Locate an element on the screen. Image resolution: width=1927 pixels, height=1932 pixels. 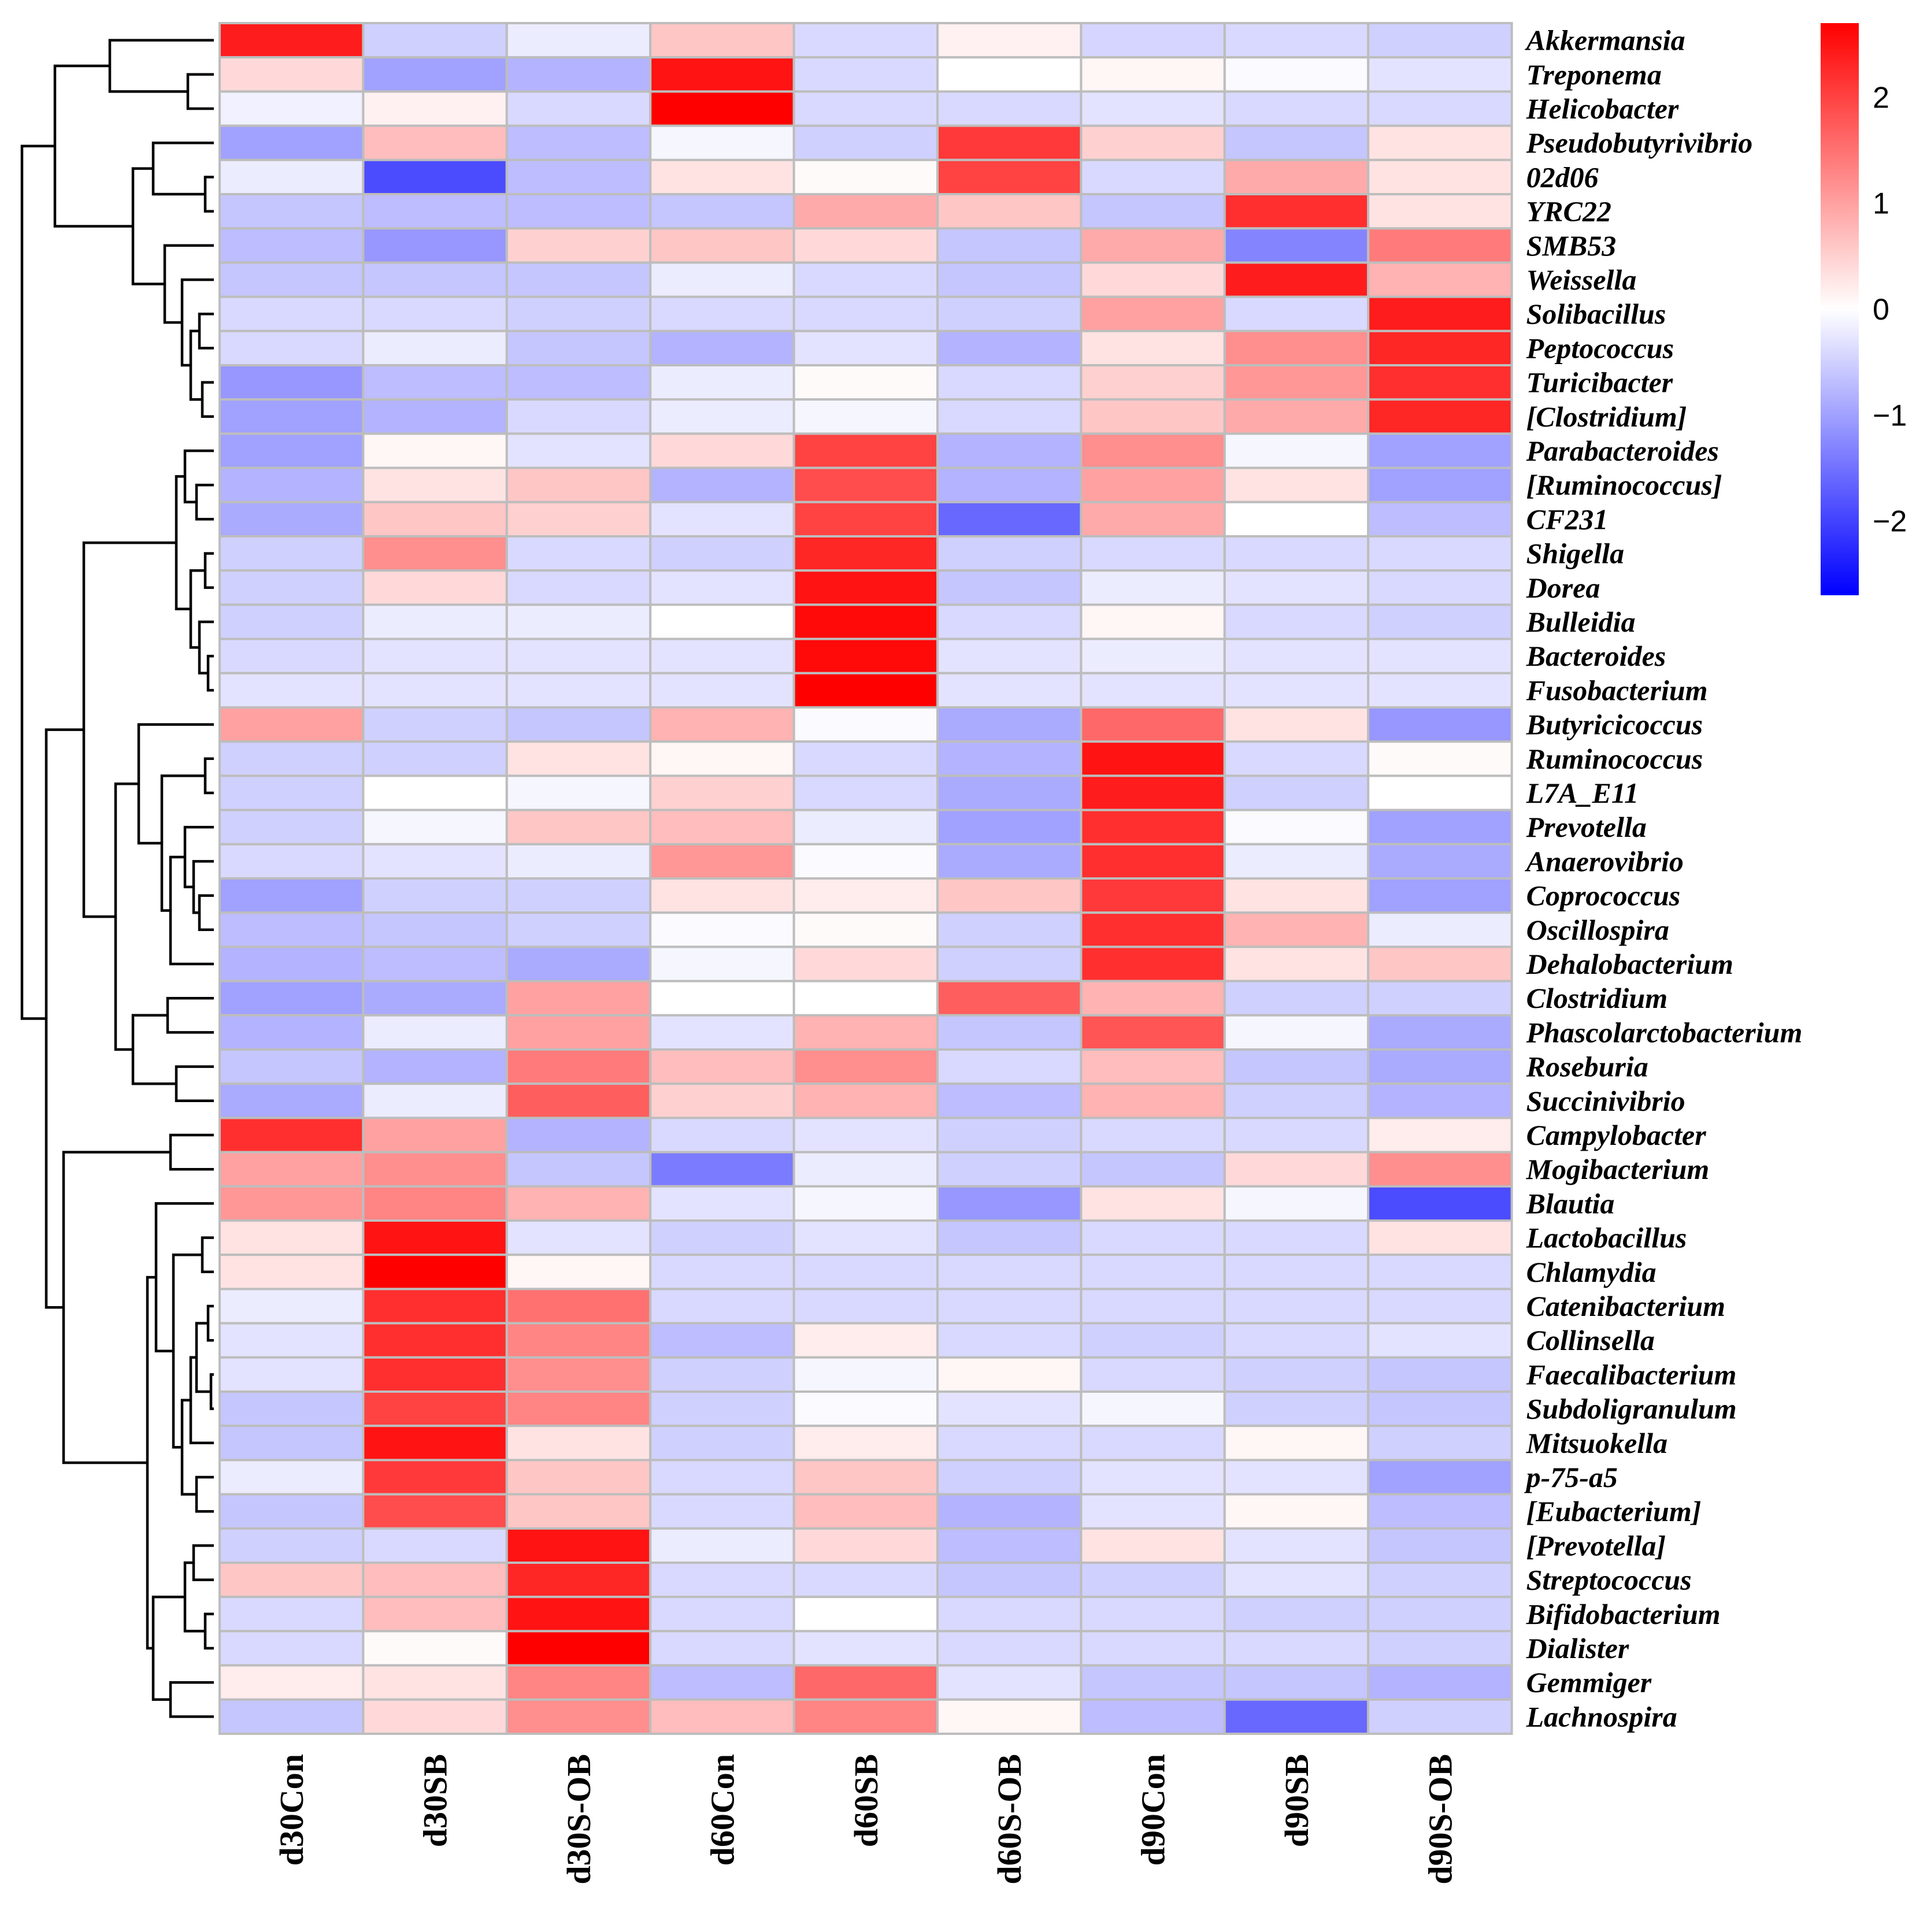
color-legend: 2 1 0 −1 −2 is located at coordinates (1864, 309).